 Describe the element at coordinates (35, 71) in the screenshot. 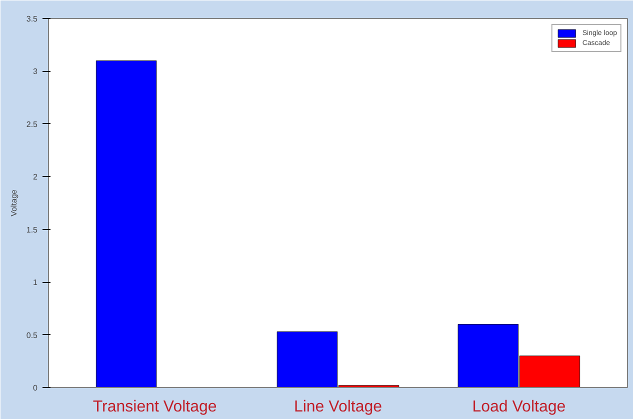

I see `y-tick-label: 3` at that location.